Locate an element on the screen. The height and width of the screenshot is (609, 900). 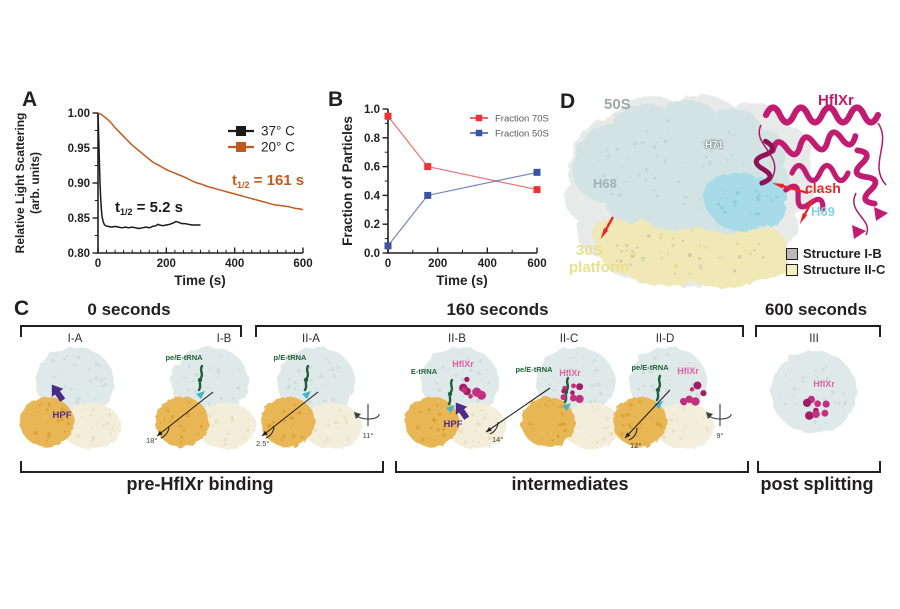
legend-structure-iic-label: Structure II-C is located at coordinates (844, 269).